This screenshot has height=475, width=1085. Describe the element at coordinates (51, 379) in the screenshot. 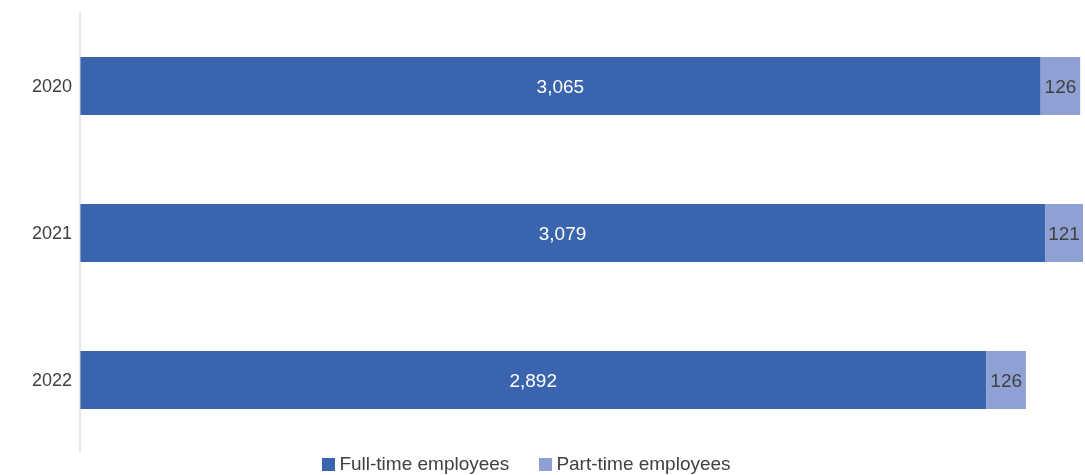

I see `y-tick-label: 2022` at that location.